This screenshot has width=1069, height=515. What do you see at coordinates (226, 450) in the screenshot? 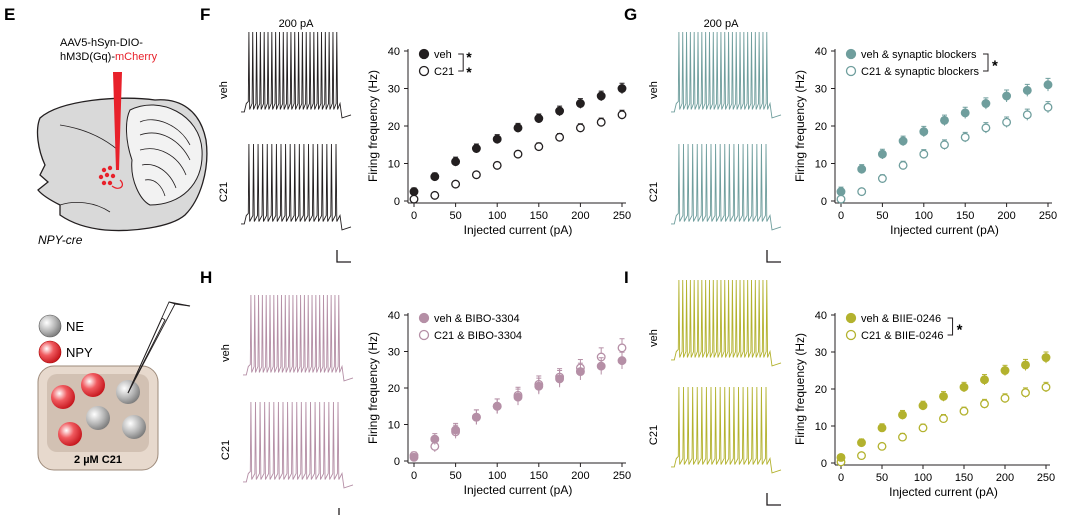
I see `trace-label-c21-h: C21` at bounding box center [226, 450].